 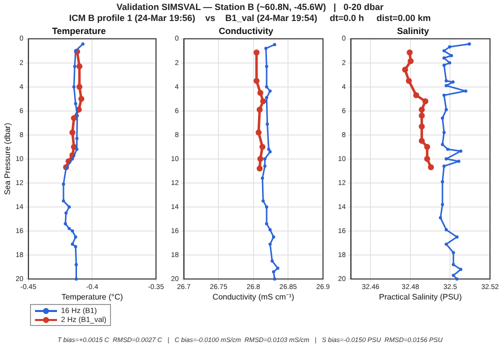 I want to click on x-axis-title: Practical Salinity (PSU), so click(x=420, y=297).